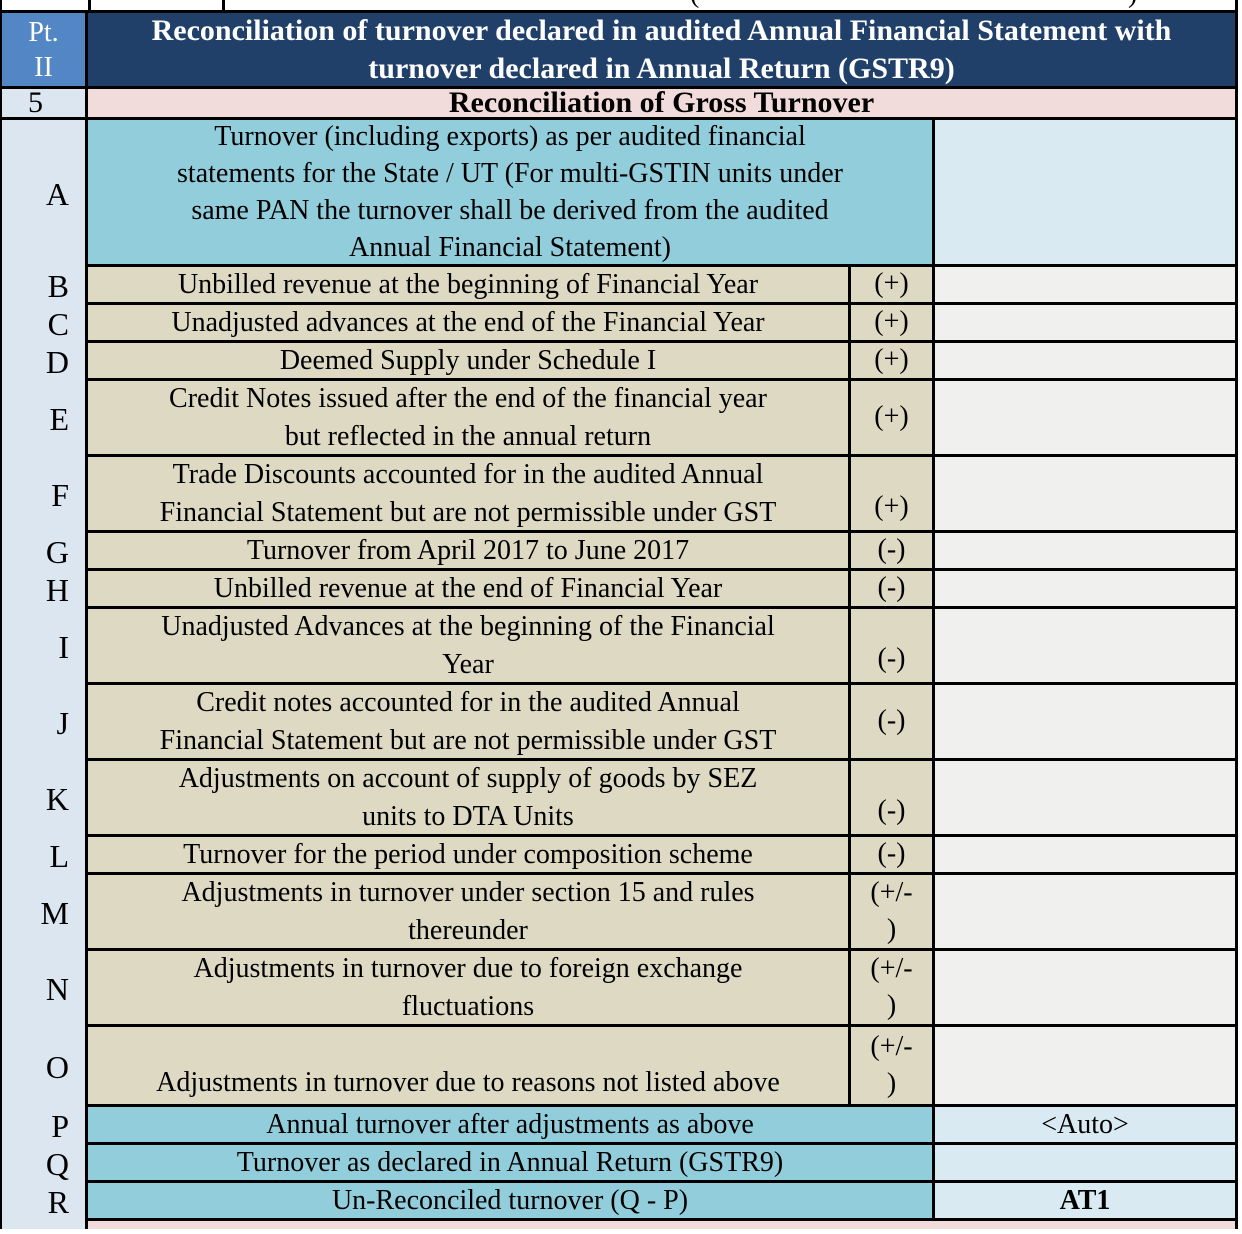 The width and height of the screenshot is (1242, 1234). I want to click on row-m-sign-cell: (+/- ), so click(893, 913).